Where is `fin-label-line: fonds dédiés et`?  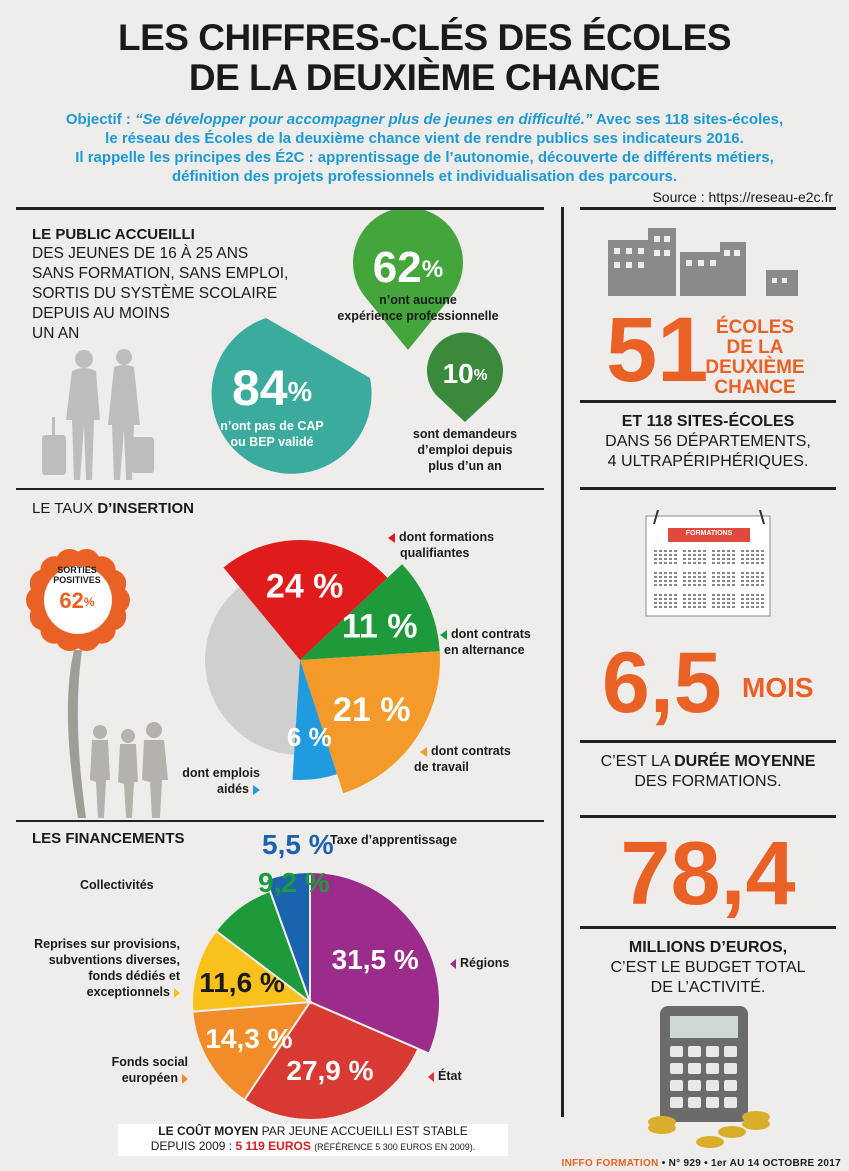
fin-label-line: fonds dédiés et is located at coordinates (134, 976).